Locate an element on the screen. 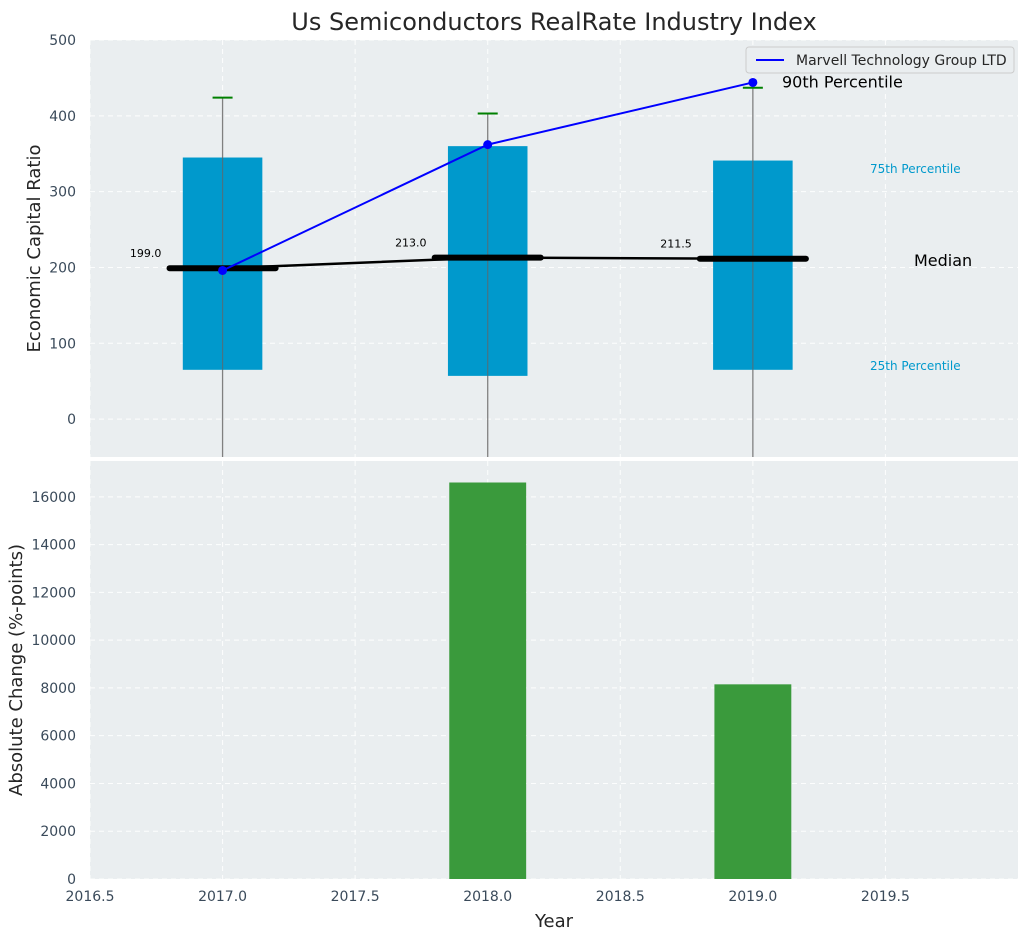  top-y-tick-label: 0 is located at coordinates (71, 420).